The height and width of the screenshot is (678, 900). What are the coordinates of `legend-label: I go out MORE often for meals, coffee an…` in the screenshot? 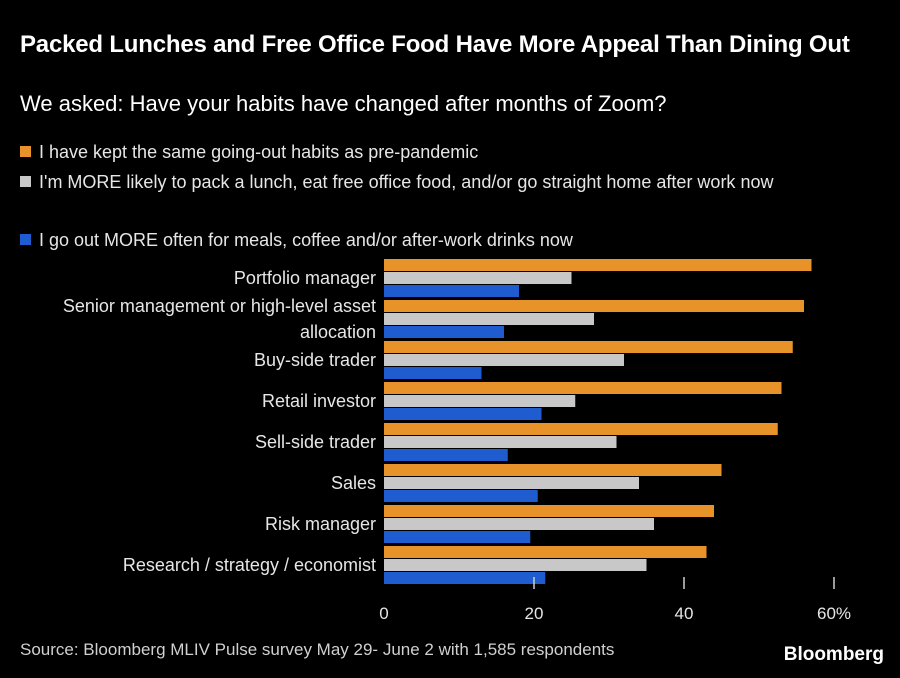 It's located at (306, 240).